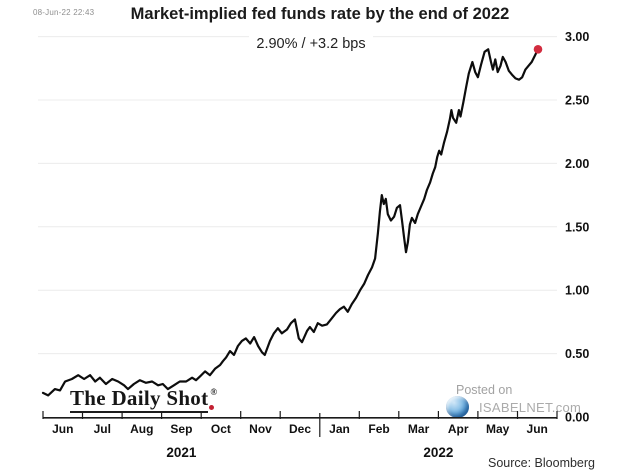 The image size is (640, 475). What do you see at coordinates (214, 392) in the screenshot?
I see `registered-trademark-icon: ®` at bounding box center [214, 392].